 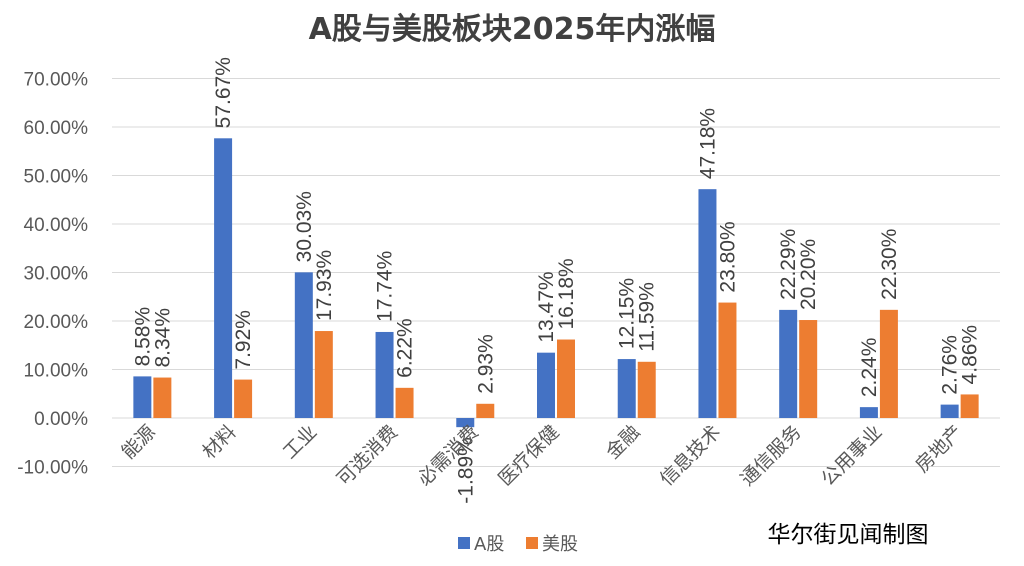 I want to click on source-credit: 华尔街见闻制图, so click(x=848, y=535).